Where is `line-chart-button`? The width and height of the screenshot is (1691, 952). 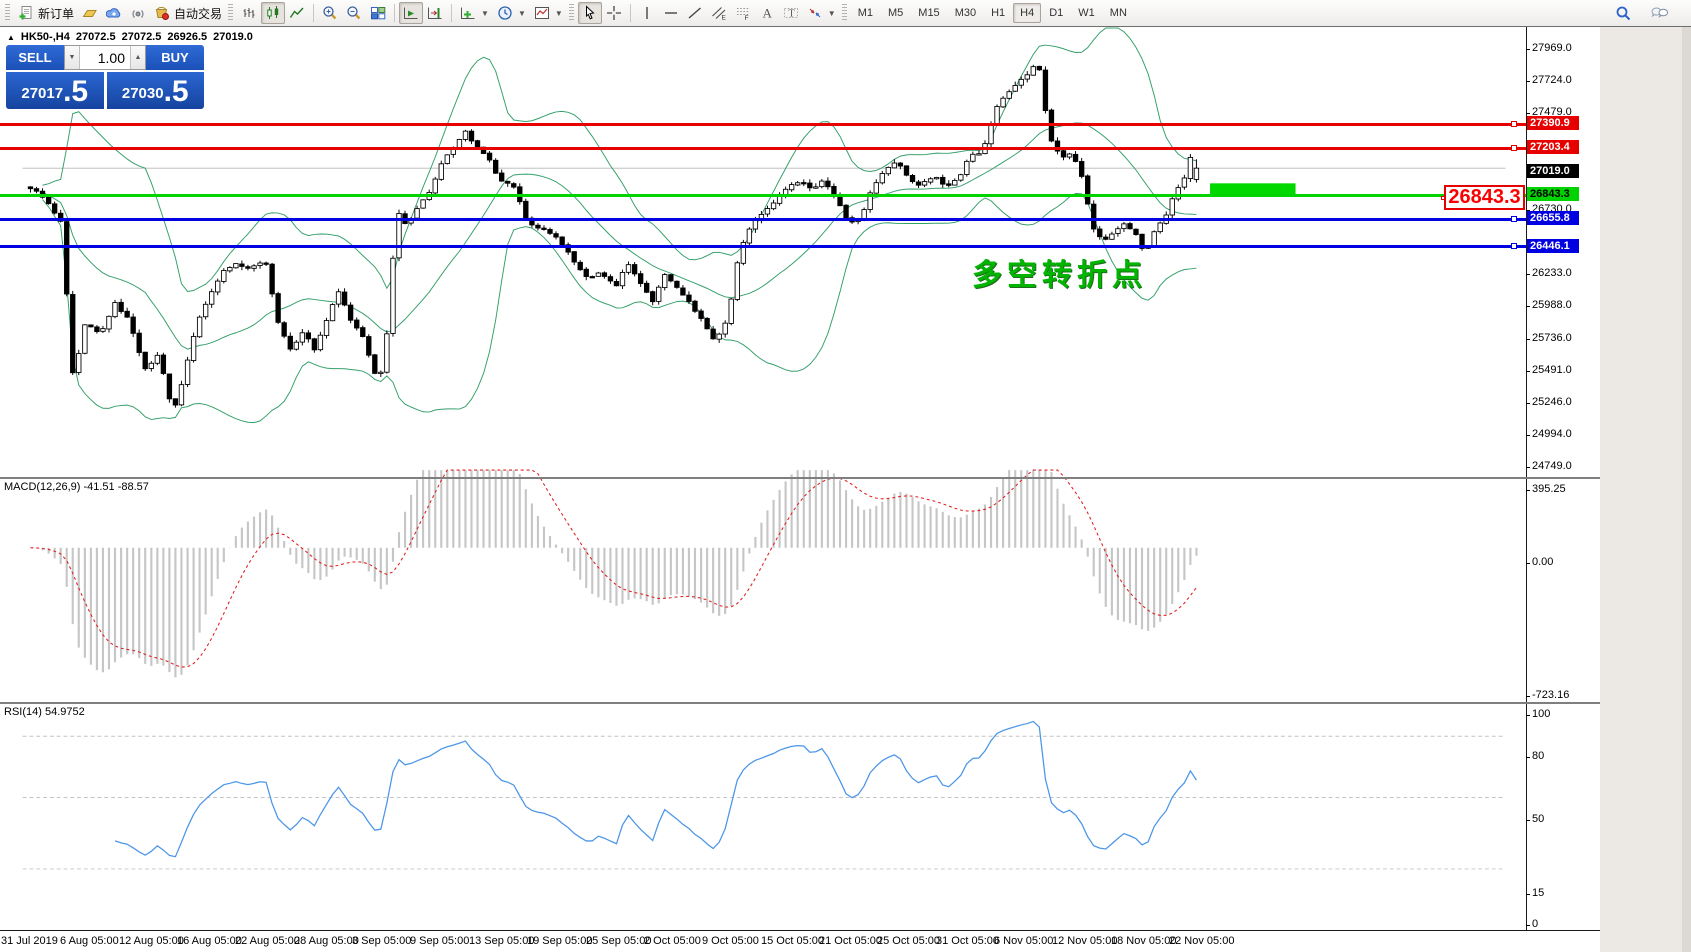 line-chart-button is located at coordinates (297, 13).